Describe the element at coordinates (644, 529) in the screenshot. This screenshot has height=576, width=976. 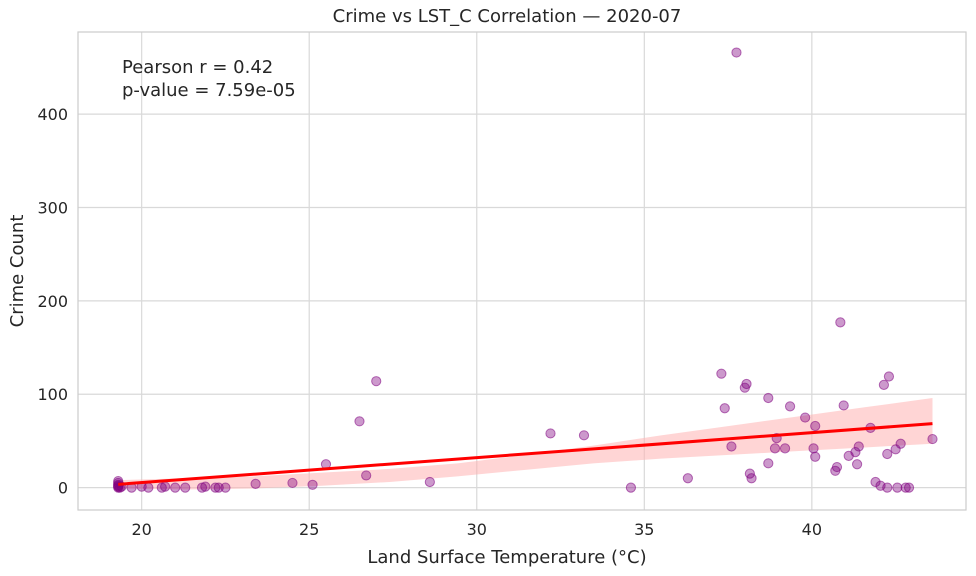
I see `x-tick-label: 35` at that location.